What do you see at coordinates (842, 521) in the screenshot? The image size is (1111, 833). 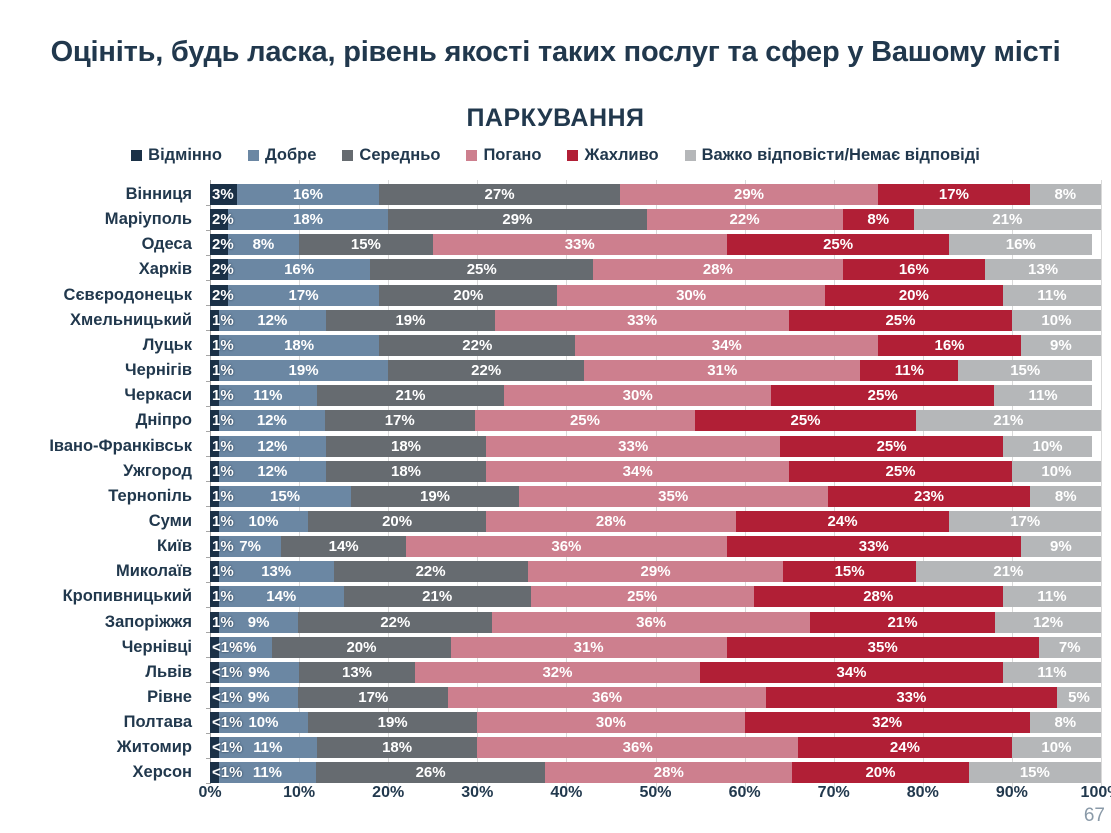 I see `bar-segment: 24%` at bounding box center [842, 521].